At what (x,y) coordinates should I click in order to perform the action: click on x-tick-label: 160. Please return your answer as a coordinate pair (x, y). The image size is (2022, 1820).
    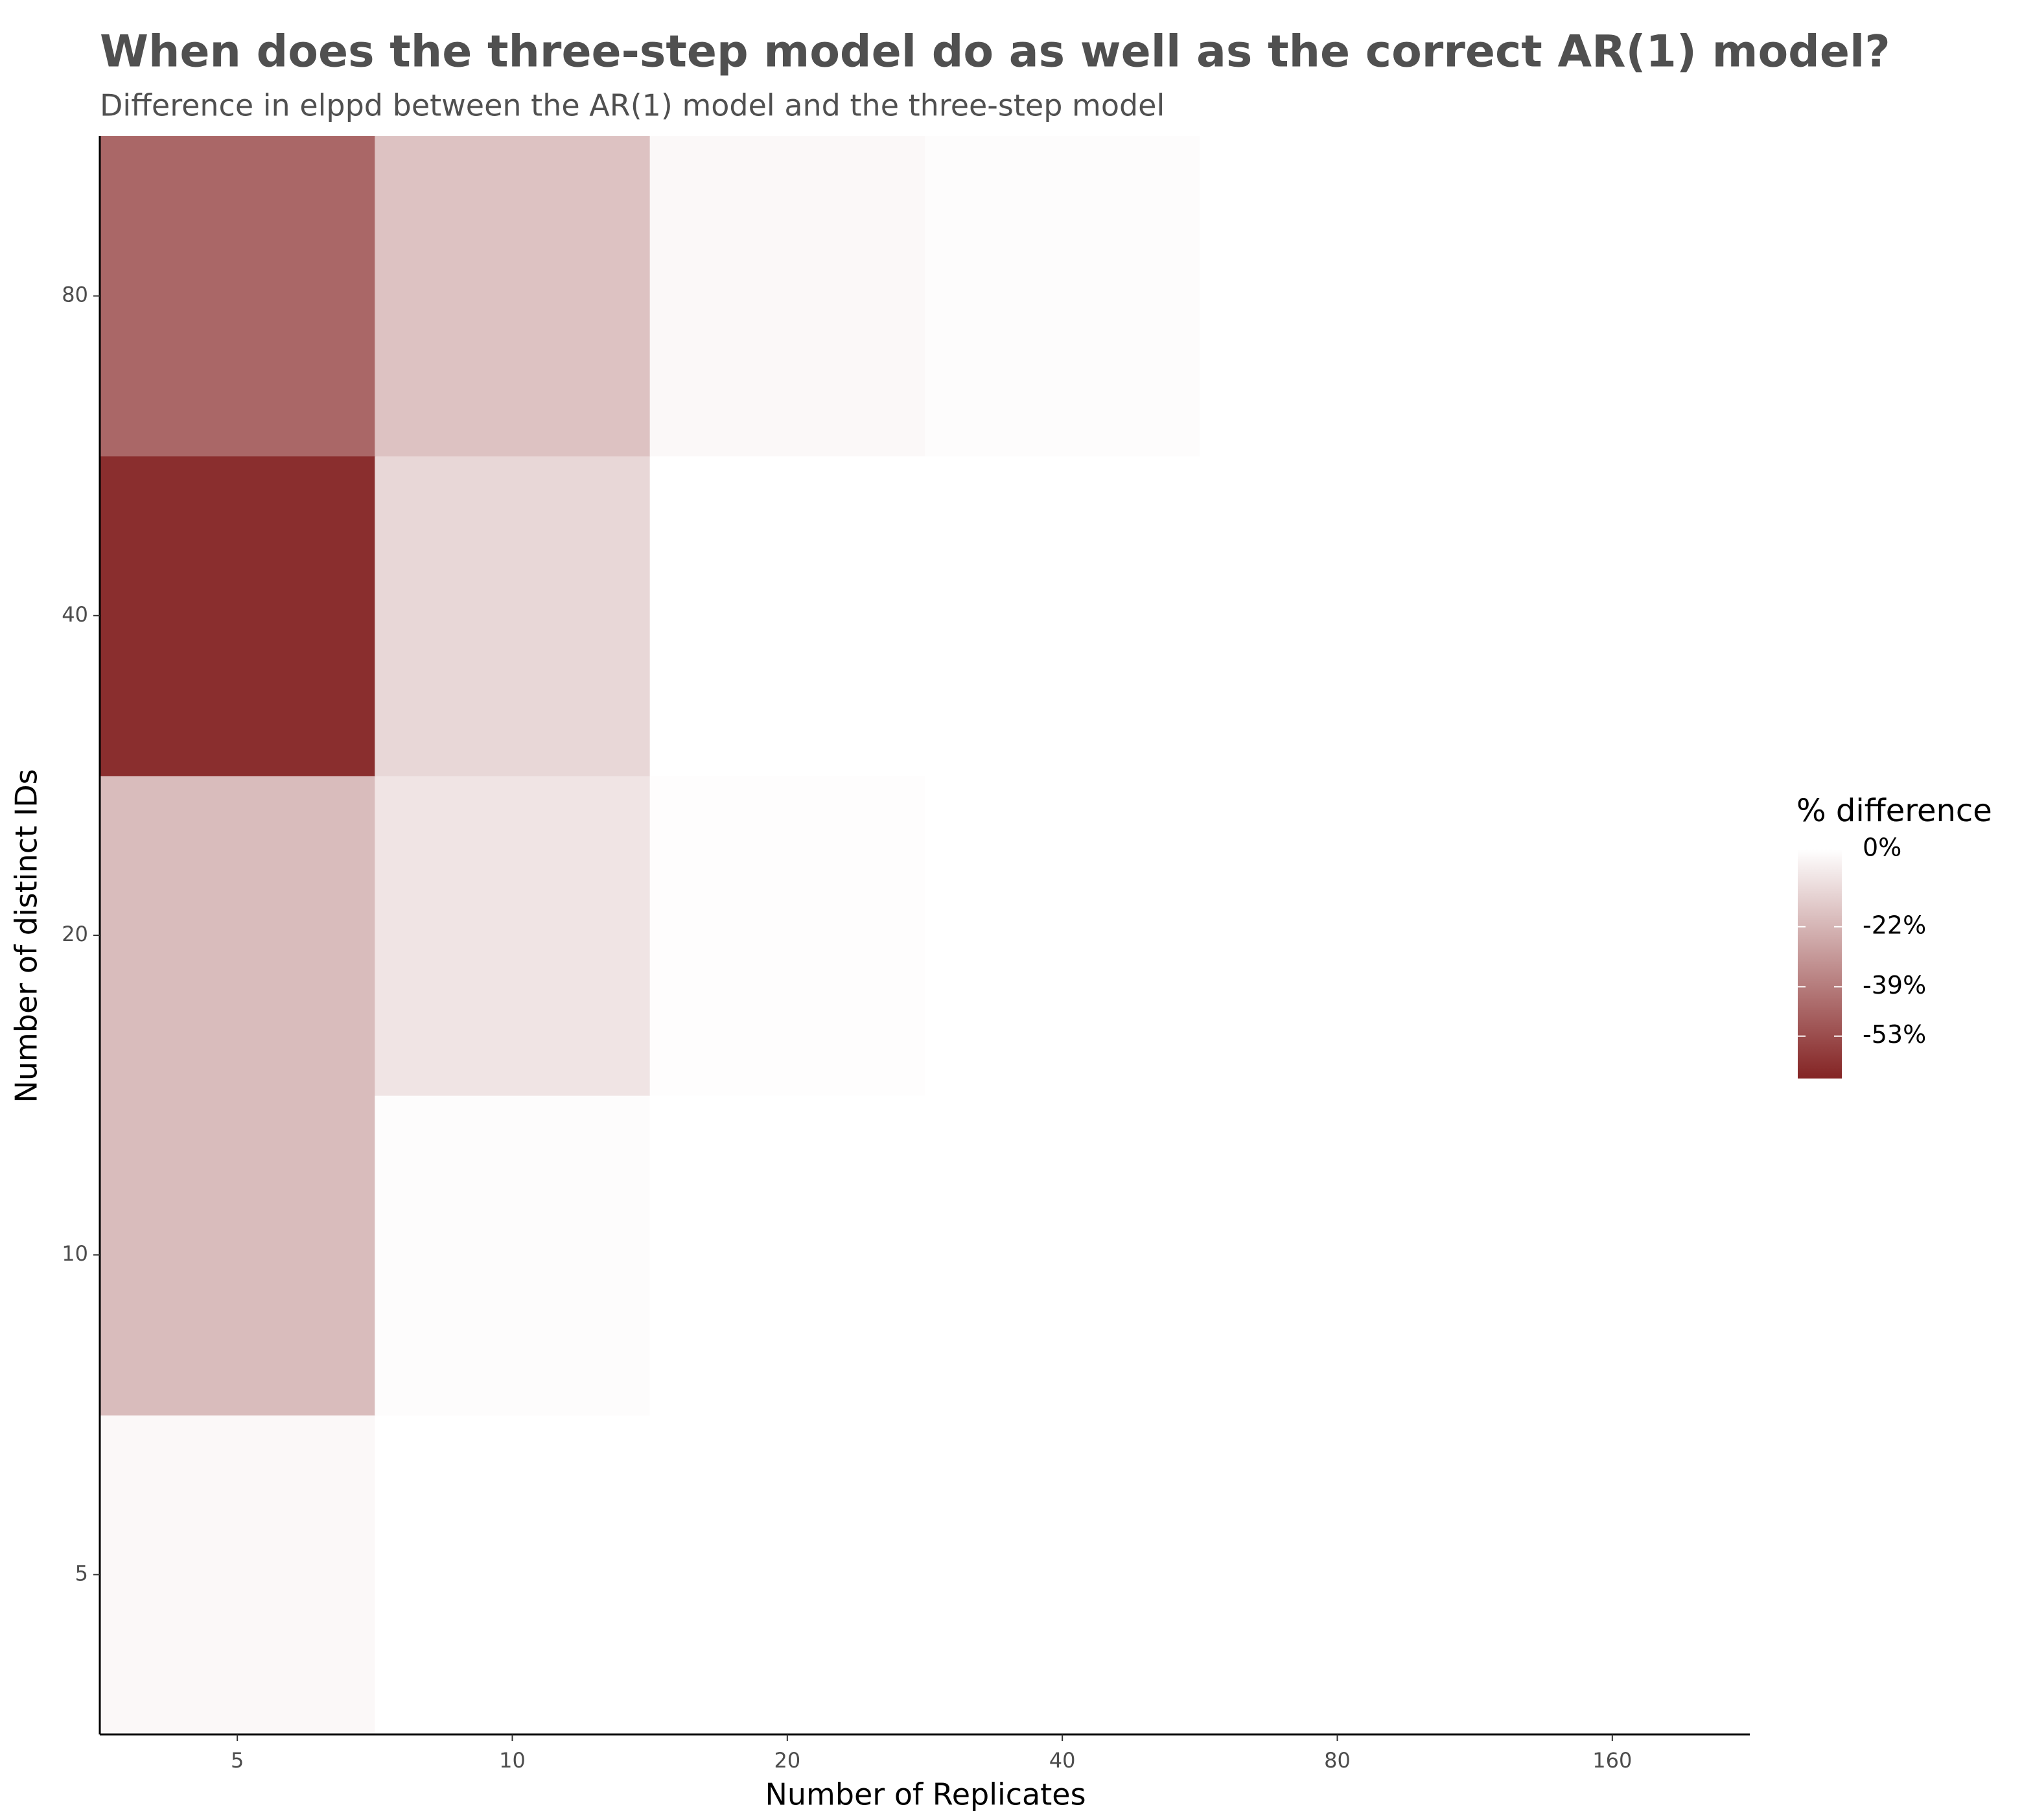
    Looking at the image, I should click on (1612, 1761).